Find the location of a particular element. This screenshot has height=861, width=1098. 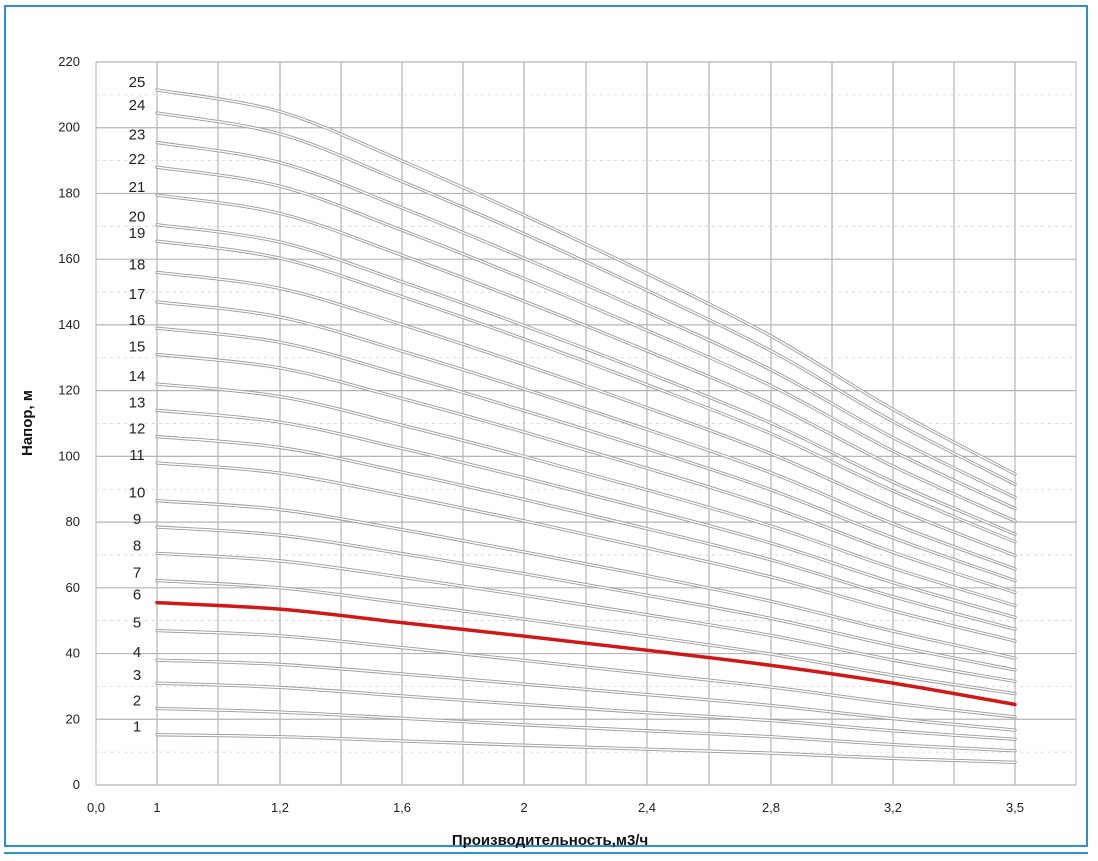

curve-label-2: 2 is located at coordinates (137, 700).